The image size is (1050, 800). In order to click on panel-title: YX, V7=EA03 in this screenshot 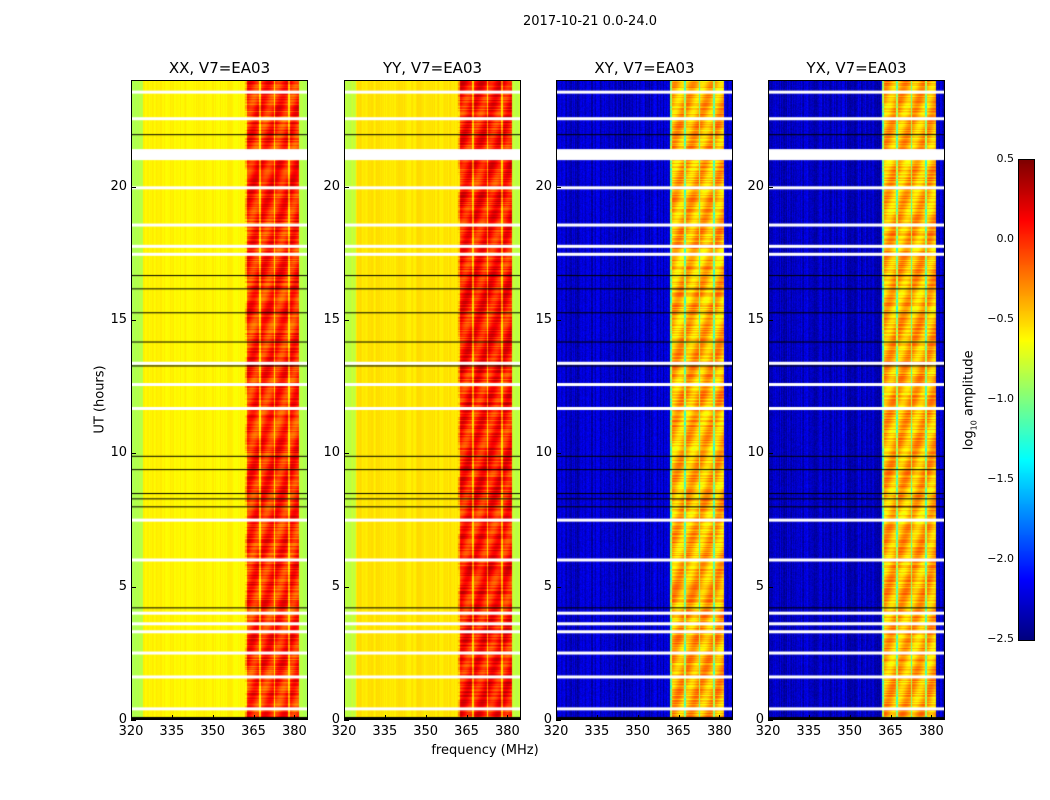, I will do `click(856, 68)`.